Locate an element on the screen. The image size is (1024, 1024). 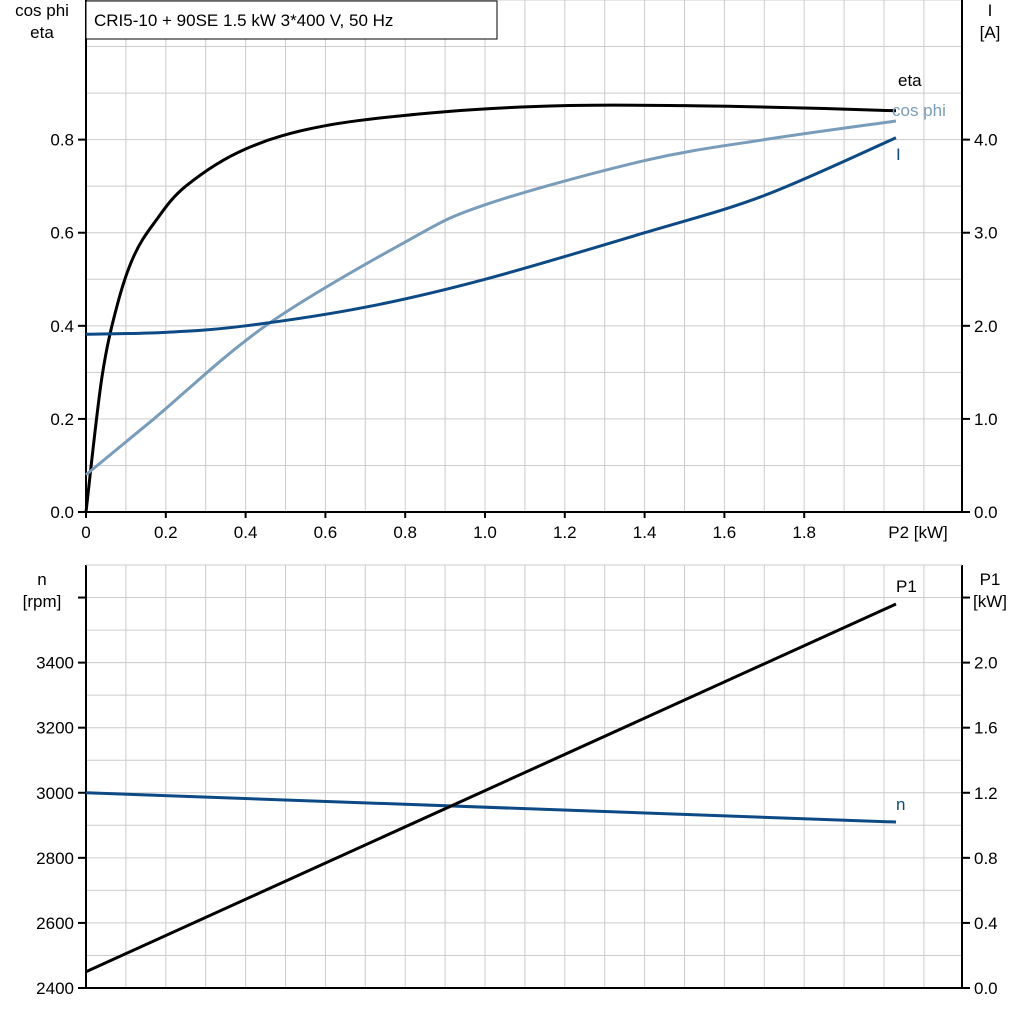
series-label-I: I is located at coordinates (898, 154).